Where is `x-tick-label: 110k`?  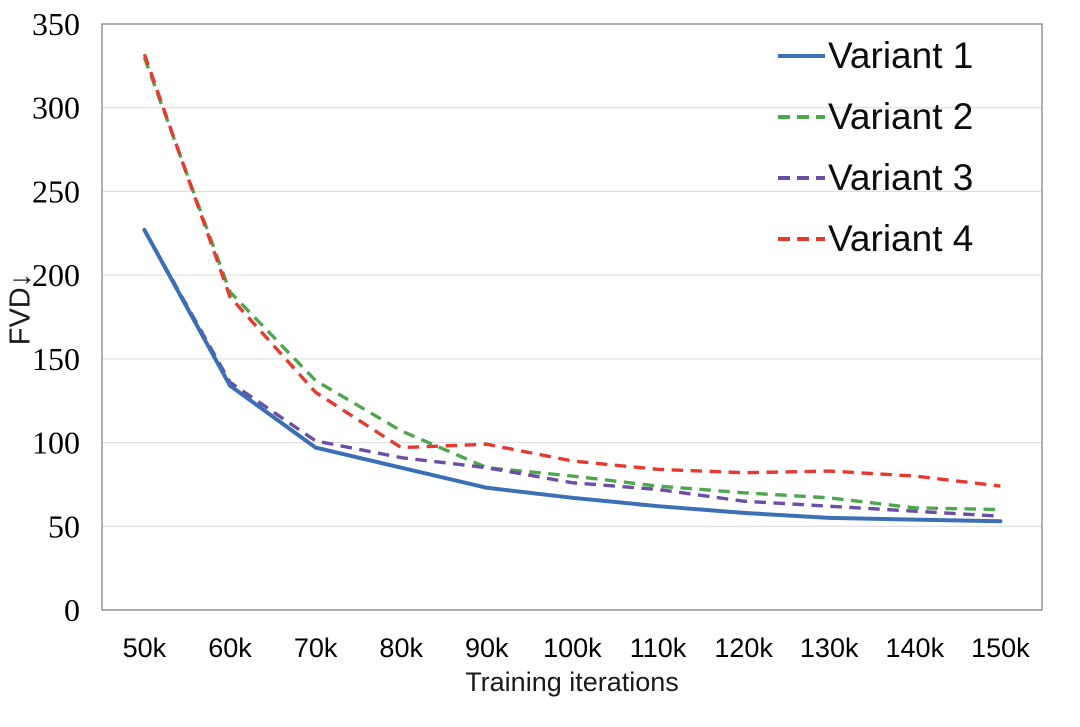
x-tick-label: 110k is located at coordinates (658, 648).